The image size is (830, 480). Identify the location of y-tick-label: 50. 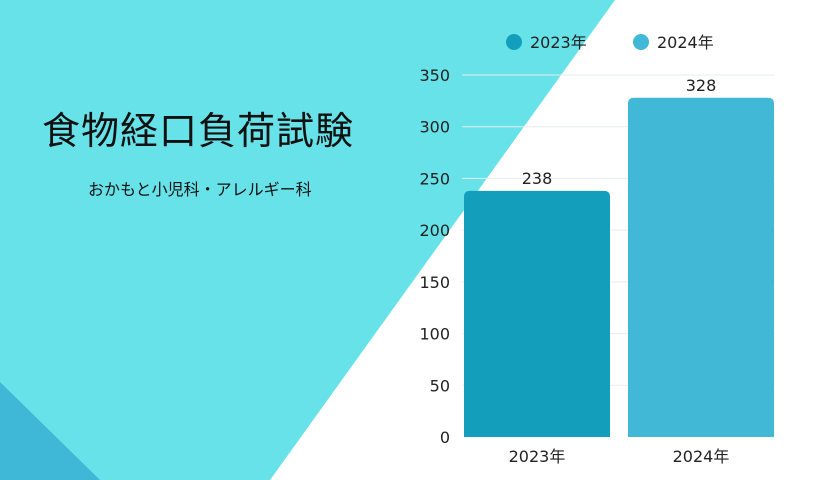
(440, 385).